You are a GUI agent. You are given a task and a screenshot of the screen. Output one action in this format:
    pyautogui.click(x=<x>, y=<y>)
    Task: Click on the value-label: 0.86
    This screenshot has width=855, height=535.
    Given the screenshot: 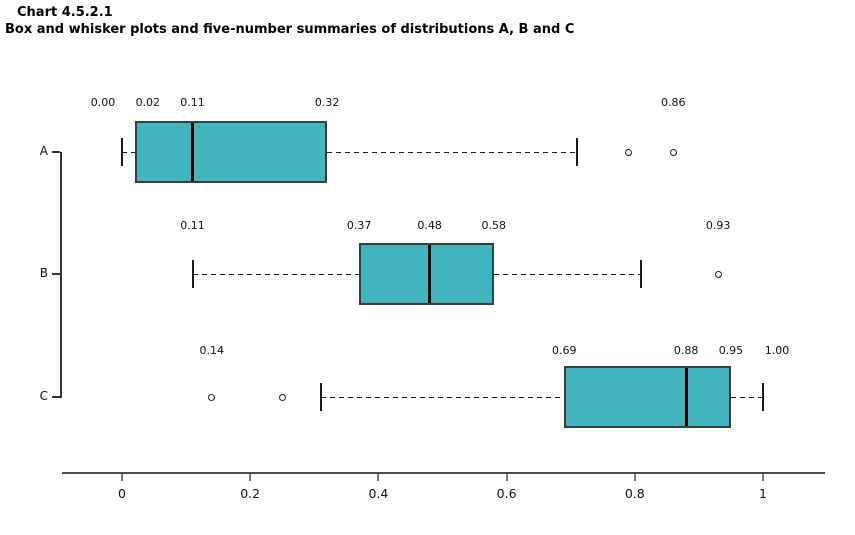 What is the action you would take?
    pyautogui.click(x=673, y=102)
    